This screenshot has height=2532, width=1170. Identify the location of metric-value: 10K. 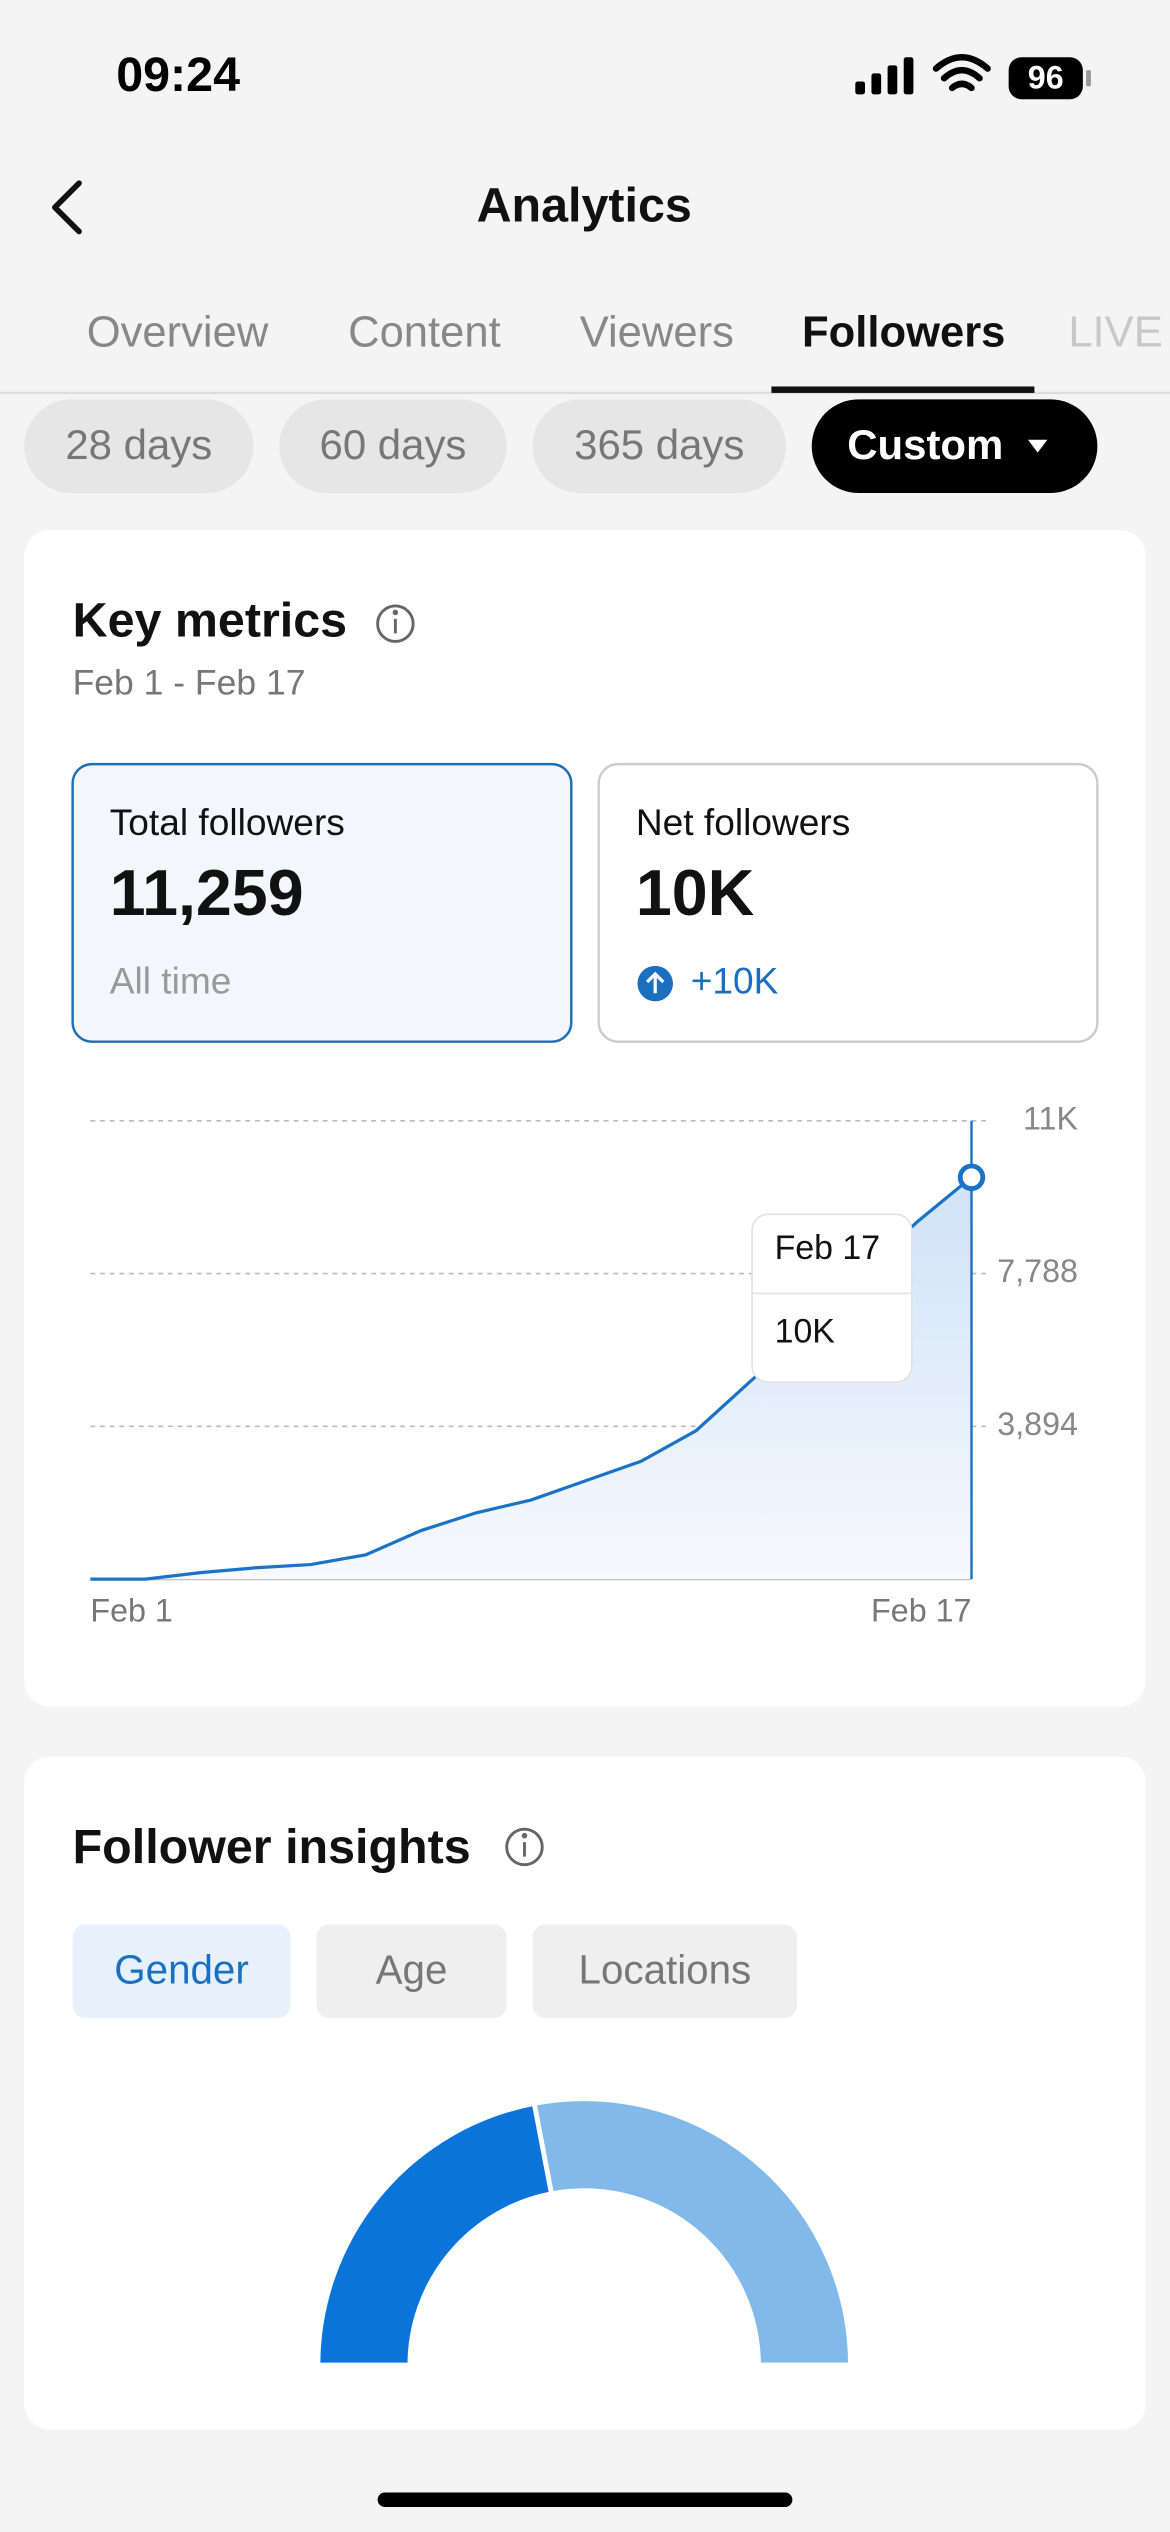
(695, 893).